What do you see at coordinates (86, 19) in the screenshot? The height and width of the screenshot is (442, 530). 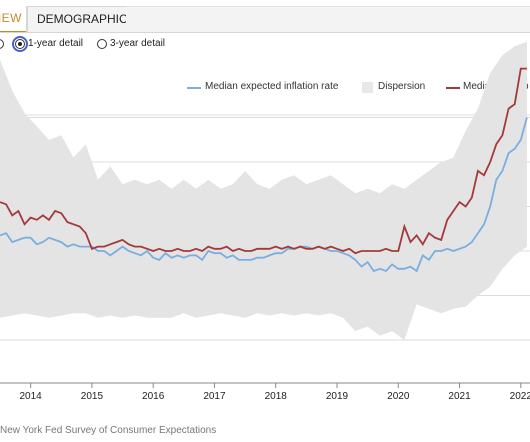 I see `tab-demographics-label: DEMOGRAPHICS` at bounding box center [86, 19].